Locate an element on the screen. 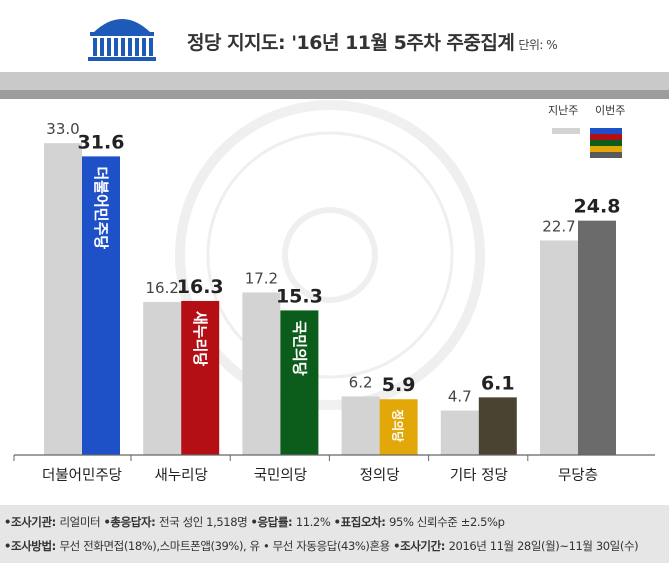 This screenshot has width=669, height=563. category-label-4: 기타 정당 is located at coordinates (479, 475).